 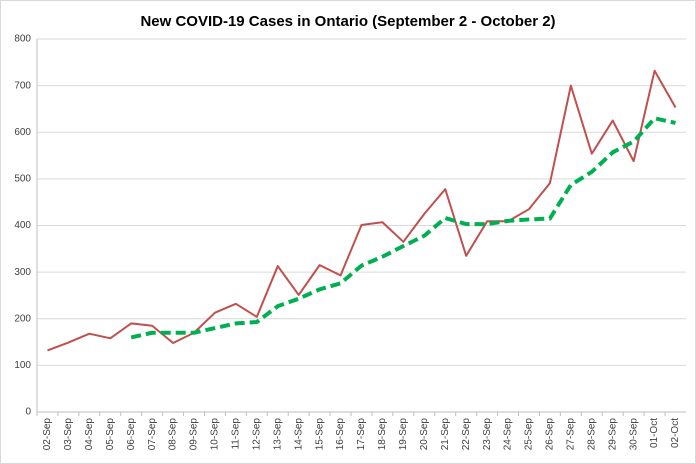 What do you see at coordinates (22, 179) in the screenshot?
I see `y-tick-label: 500` at bounding box center [22, 179].